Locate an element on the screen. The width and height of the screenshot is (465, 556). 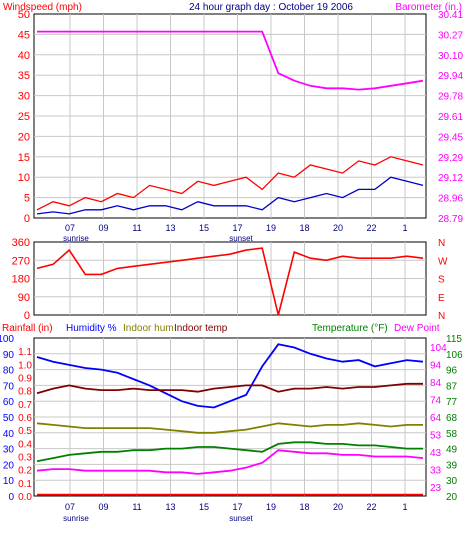
indoor-temp-line is located at coordinates (229, 388).